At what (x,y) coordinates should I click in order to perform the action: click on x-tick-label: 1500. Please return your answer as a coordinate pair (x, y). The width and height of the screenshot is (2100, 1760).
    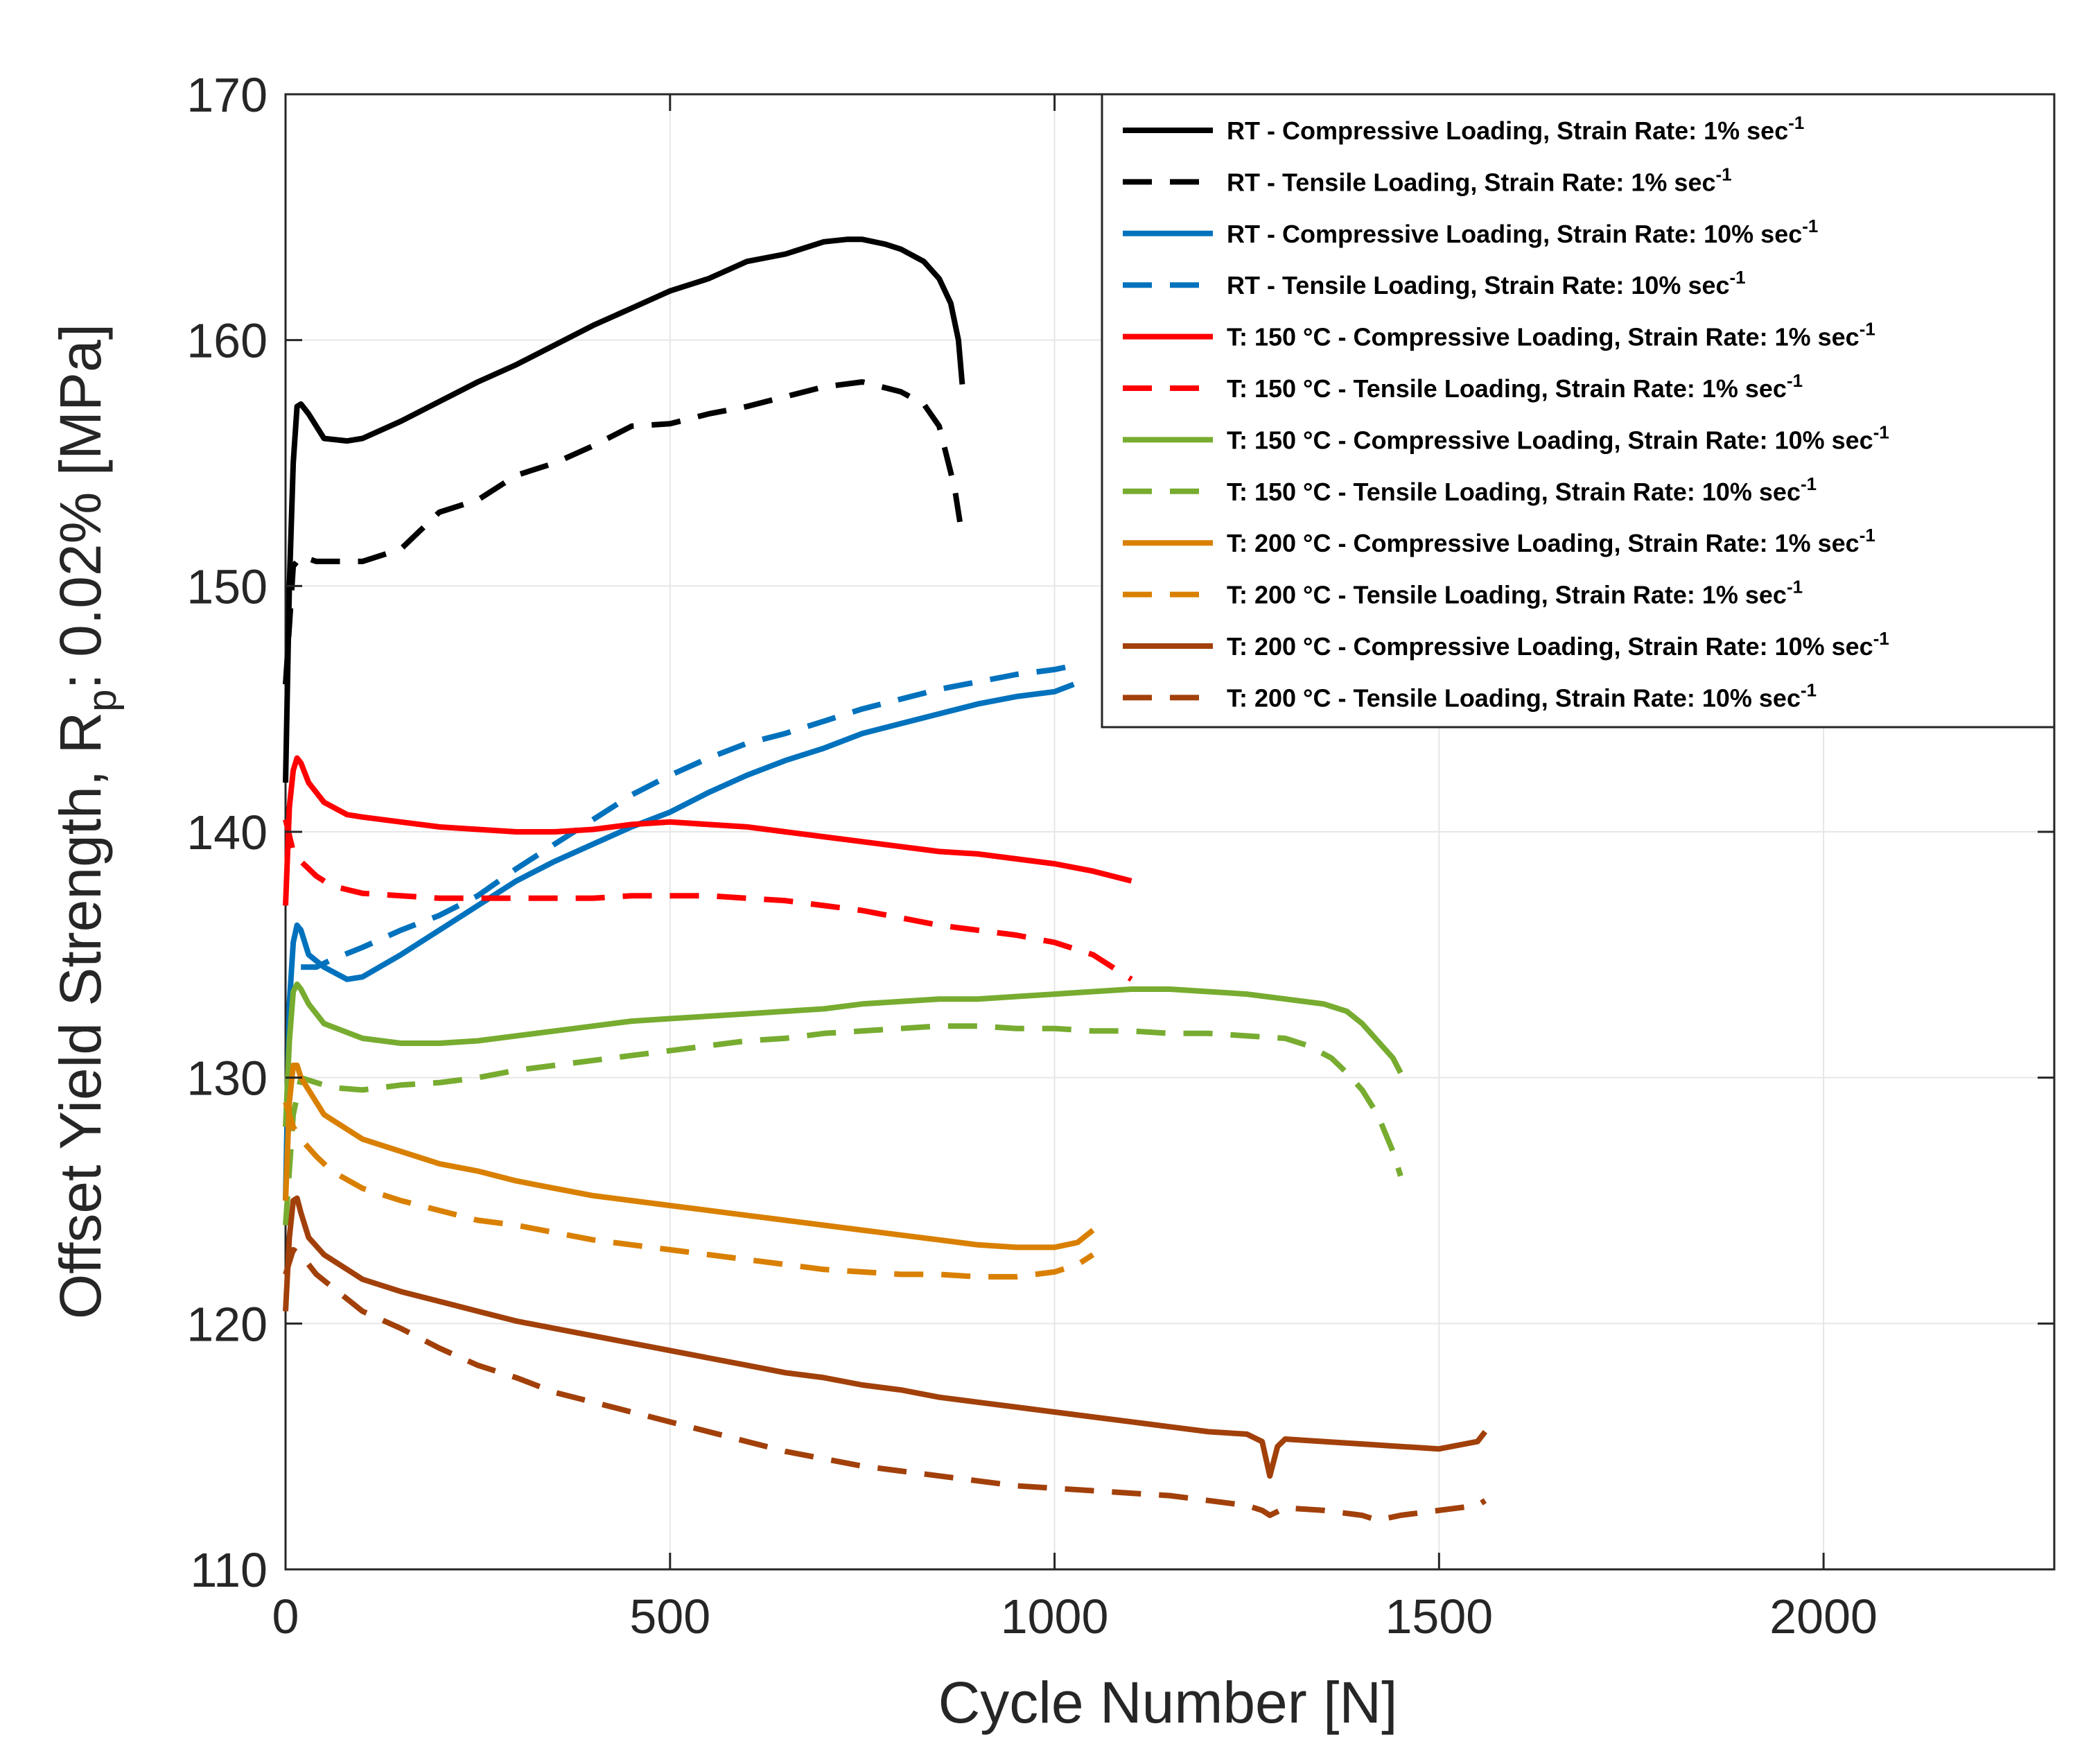
    Looking at the image, I should click on (1439, 1616).